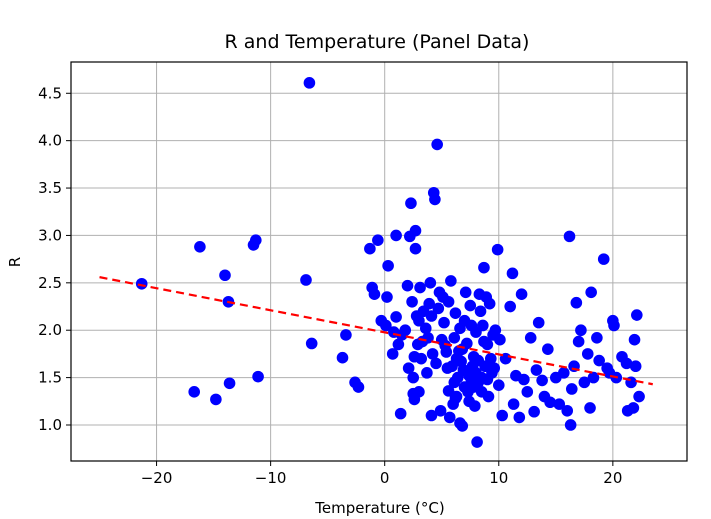 The height and width of the screenshot is (519, 711). Describe the element at coordinates (50, 330) in the screenshot. I see `y-tick-label: 2.0` at that location.